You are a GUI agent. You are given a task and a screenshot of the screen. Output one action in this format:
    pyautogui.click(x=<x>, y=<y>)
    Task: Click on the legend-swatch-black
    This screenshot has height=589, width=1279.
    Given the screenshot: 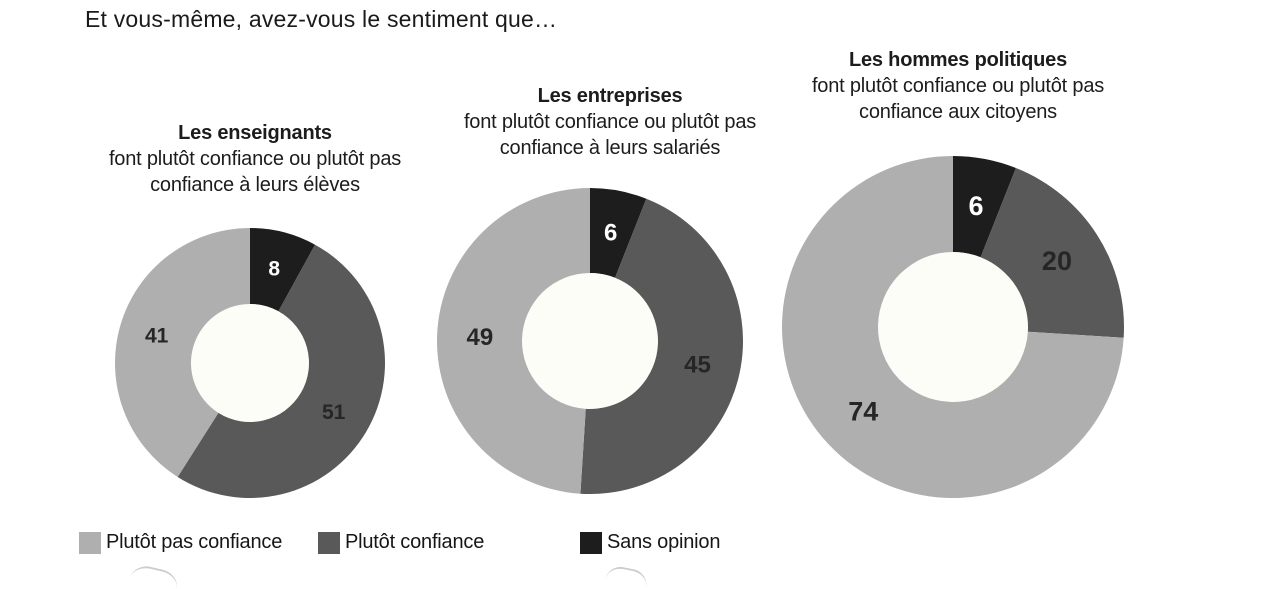 What is the action you would take?
    pyautogui.click(x=591, y=542)
    